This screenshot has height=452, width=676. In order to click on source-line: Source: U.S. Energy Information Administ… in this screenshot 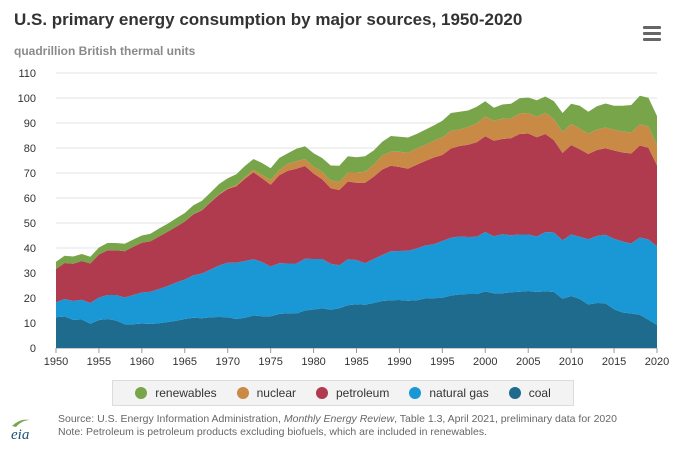, I will do `click(337, 419)`.